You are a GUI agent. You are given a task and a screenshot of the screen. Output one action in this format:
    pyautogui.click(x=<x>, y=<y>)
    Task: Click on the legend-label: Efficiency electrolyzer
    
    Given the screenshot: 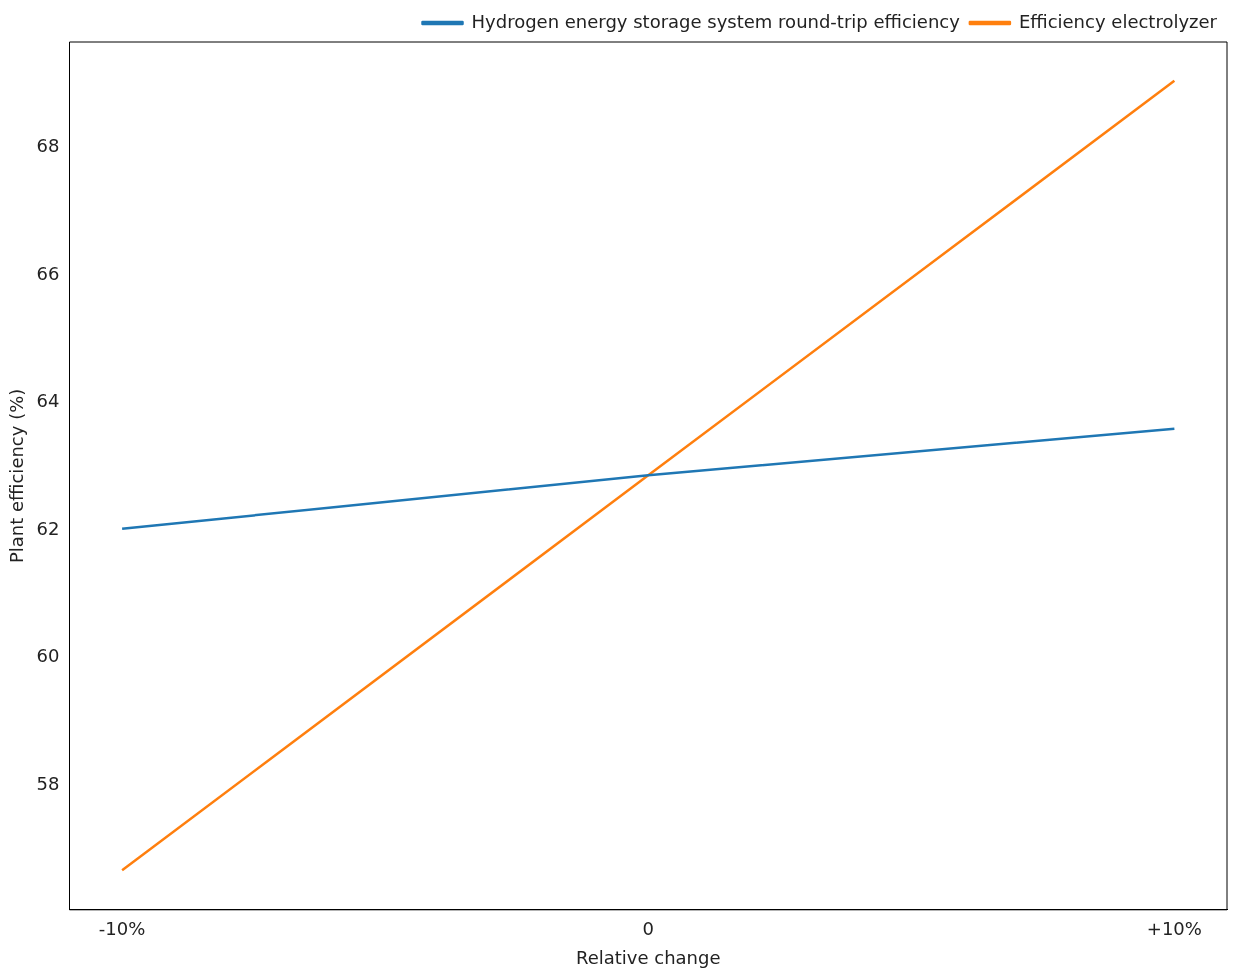 What is the action you would take?
    pyautogui.click(x=1118, y=21)
    